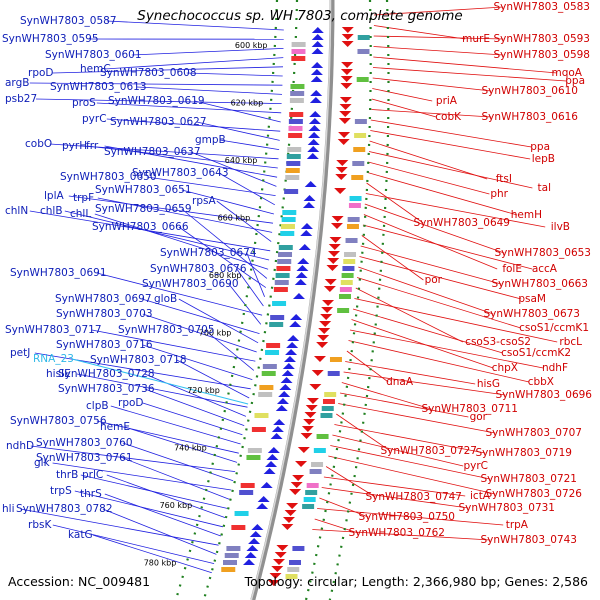  Describe the element at coordinates (544, 188) in the screenshot. I see `right-gene-label: tal` at that location.